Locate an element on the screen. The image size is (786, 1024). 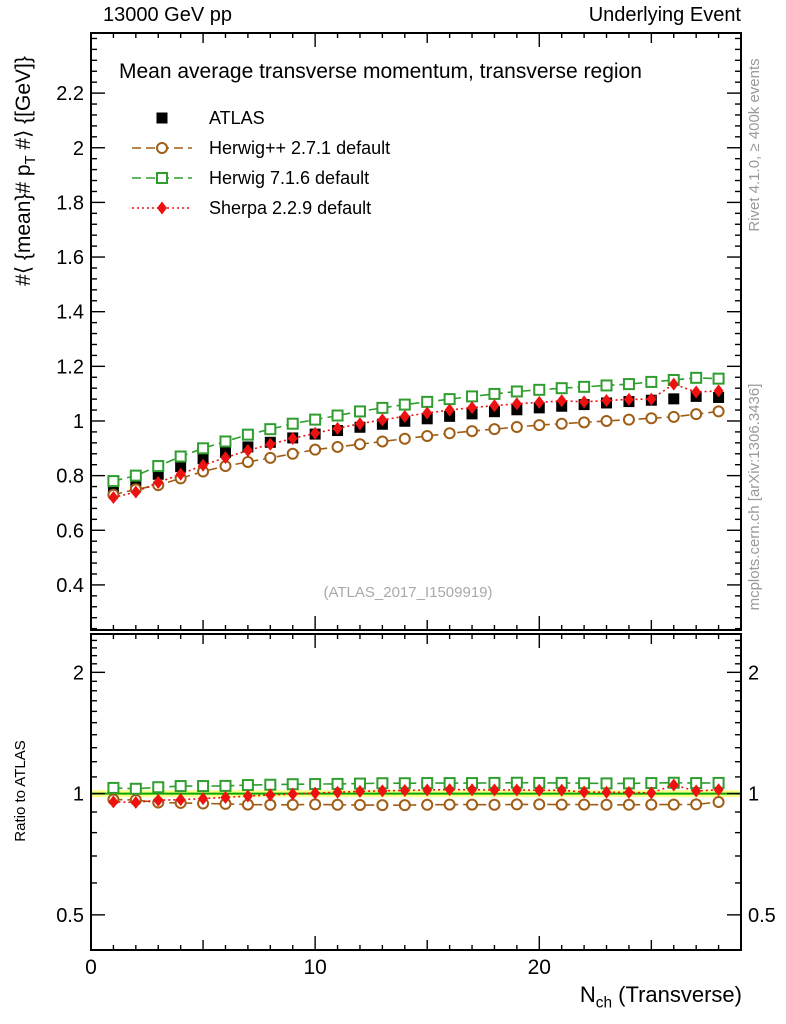
legend-marker-herwig7-open-square-icon is located at coordinates (162, 178).